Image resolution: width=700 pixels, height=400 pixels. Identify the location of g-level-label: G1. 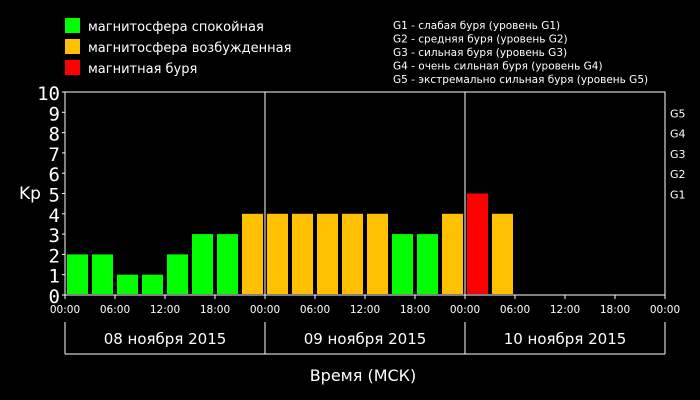
(678, 195).